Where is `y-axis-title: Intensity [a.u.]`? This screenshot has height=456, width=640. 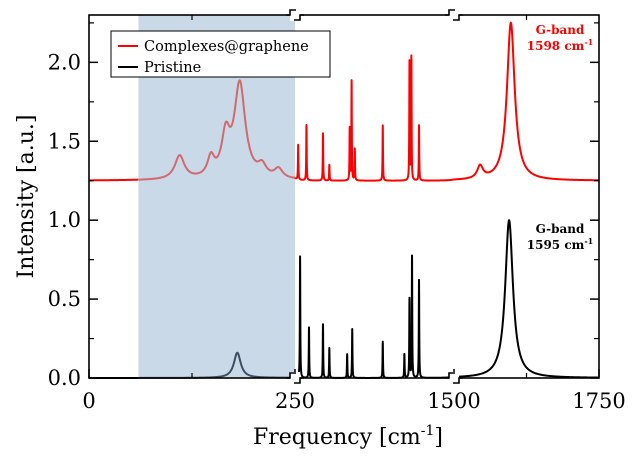
y-axis-title: Intensity [a.u.] is located at coordinates (26, 197).